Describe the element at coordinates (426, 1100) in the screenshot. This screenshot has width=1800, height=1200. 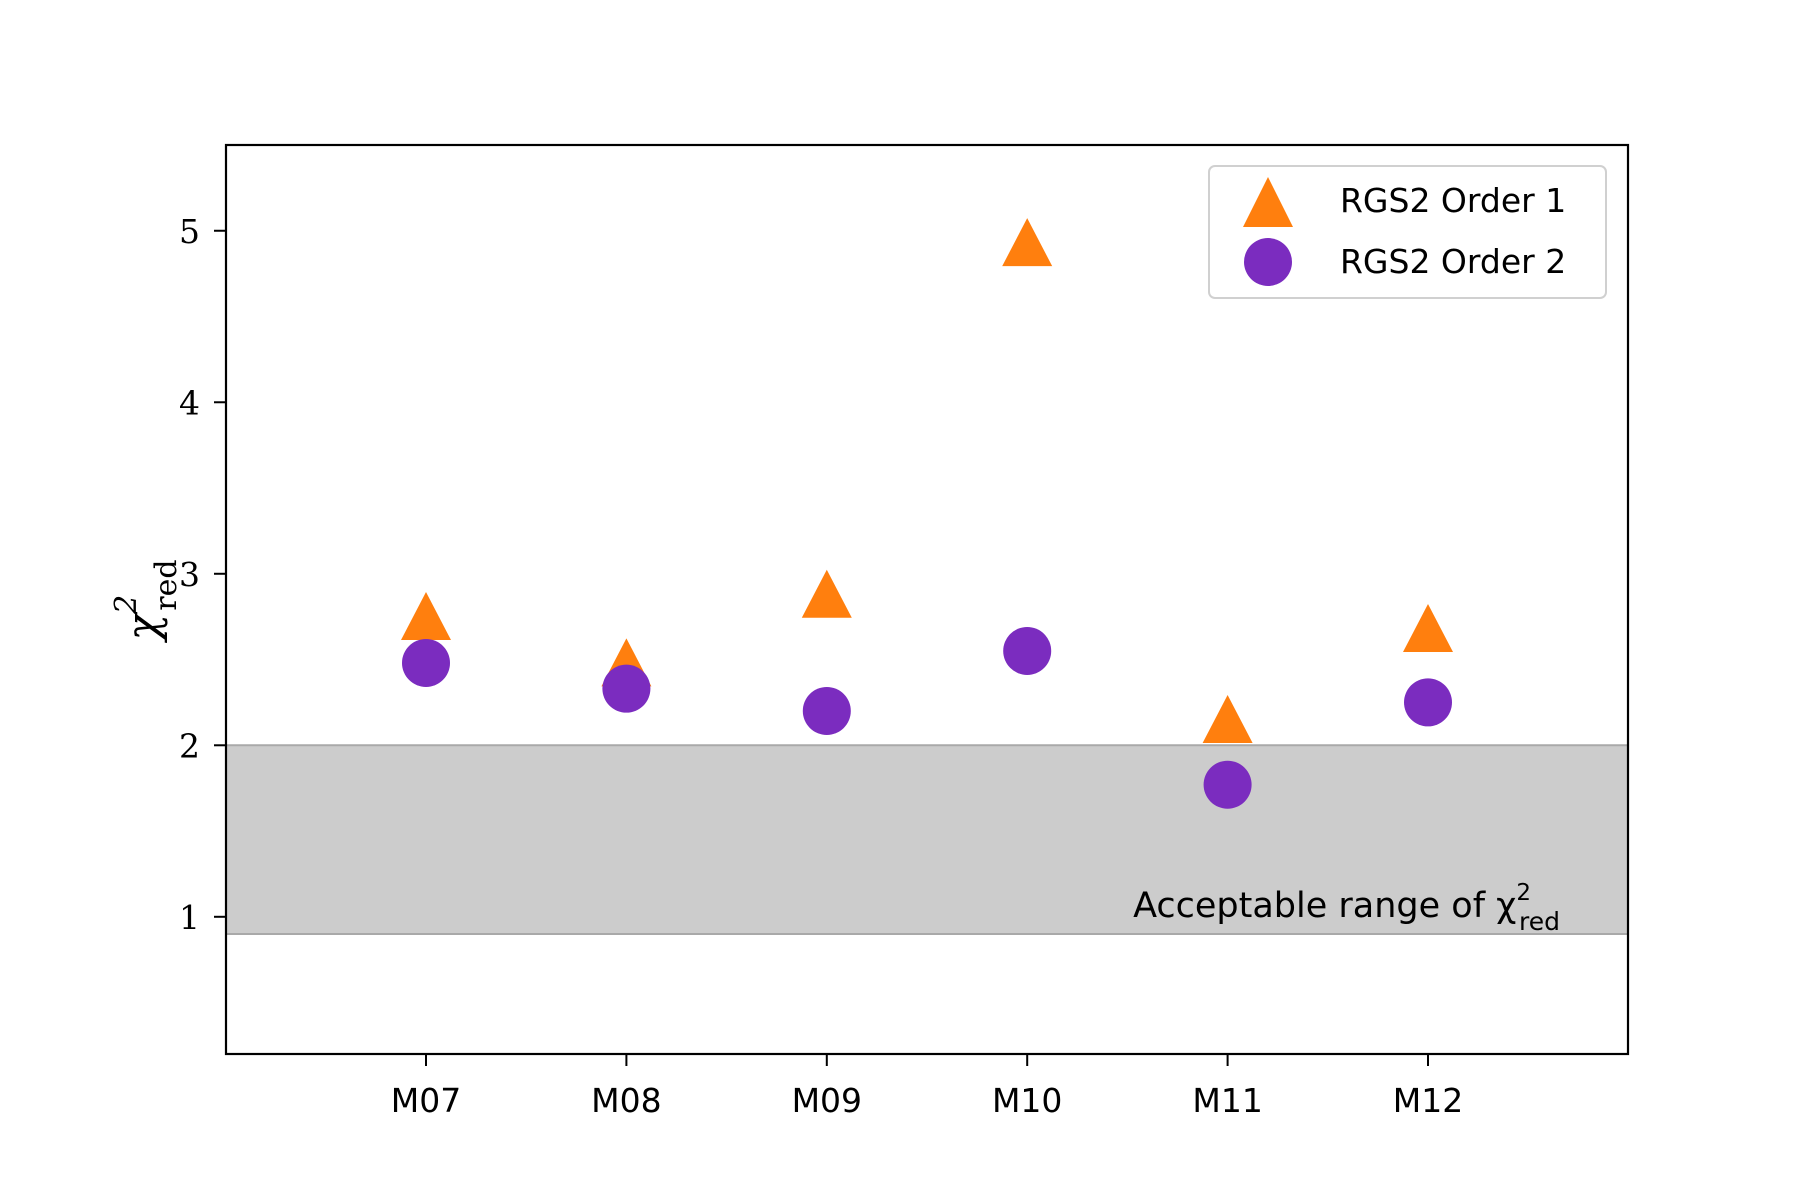
I see `x-tick-label: M07` at that location.